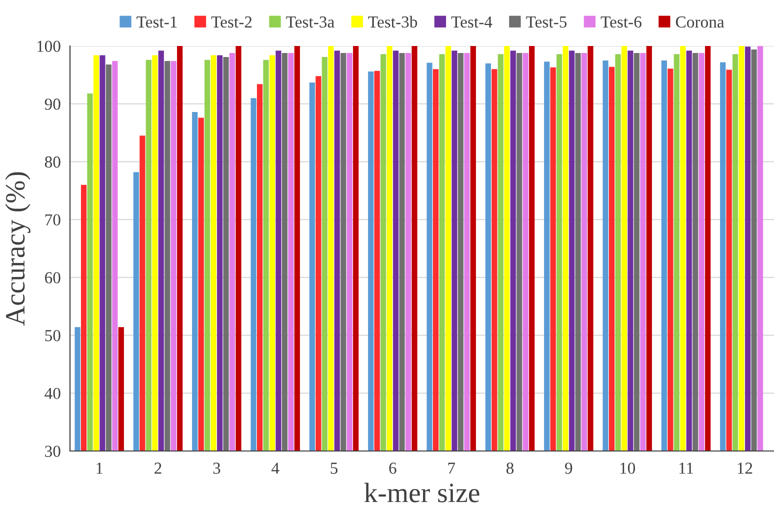 Image resolution: width=774 pixels, height=515 pixels. What do you see at coordinates (52, 336) in the screenshot?
I see `y-tick-label: 50` at bounding box center [52, 336].